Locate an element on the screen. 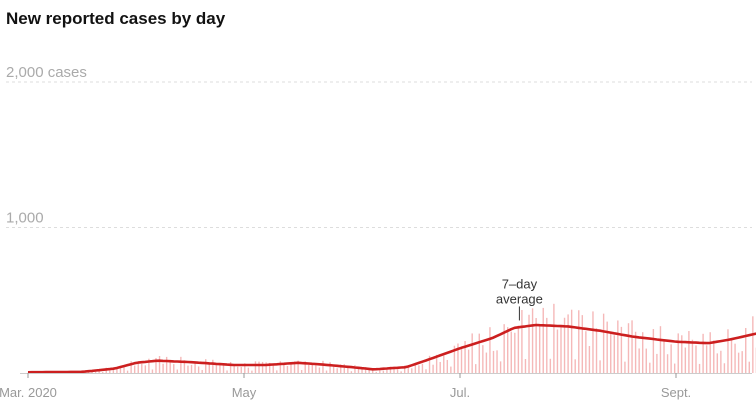 The height and width of the screenshot is (413, 756). annotations: 7–dayaverageNewcases is located at coordinates (519, 298).